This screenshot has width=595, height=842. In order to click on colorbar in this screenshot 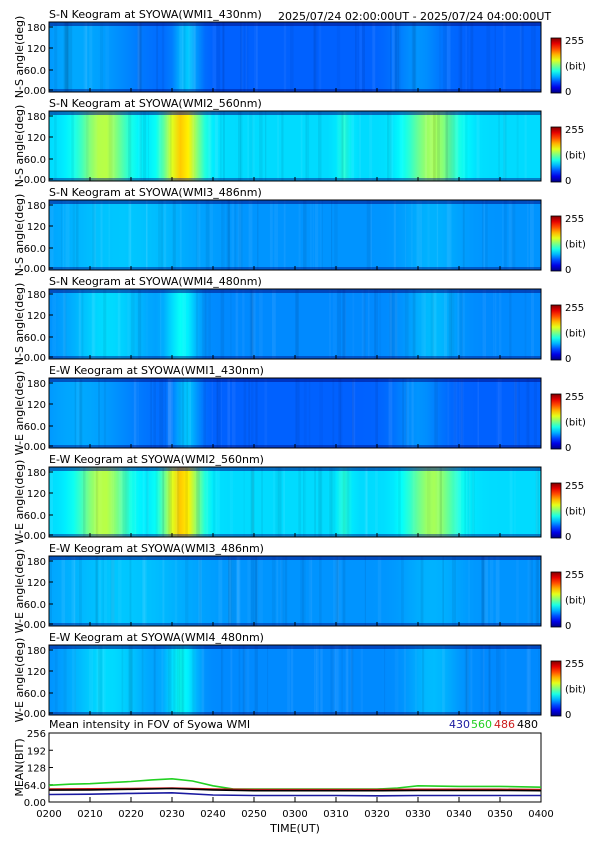, I will do `click(556, 599)`.